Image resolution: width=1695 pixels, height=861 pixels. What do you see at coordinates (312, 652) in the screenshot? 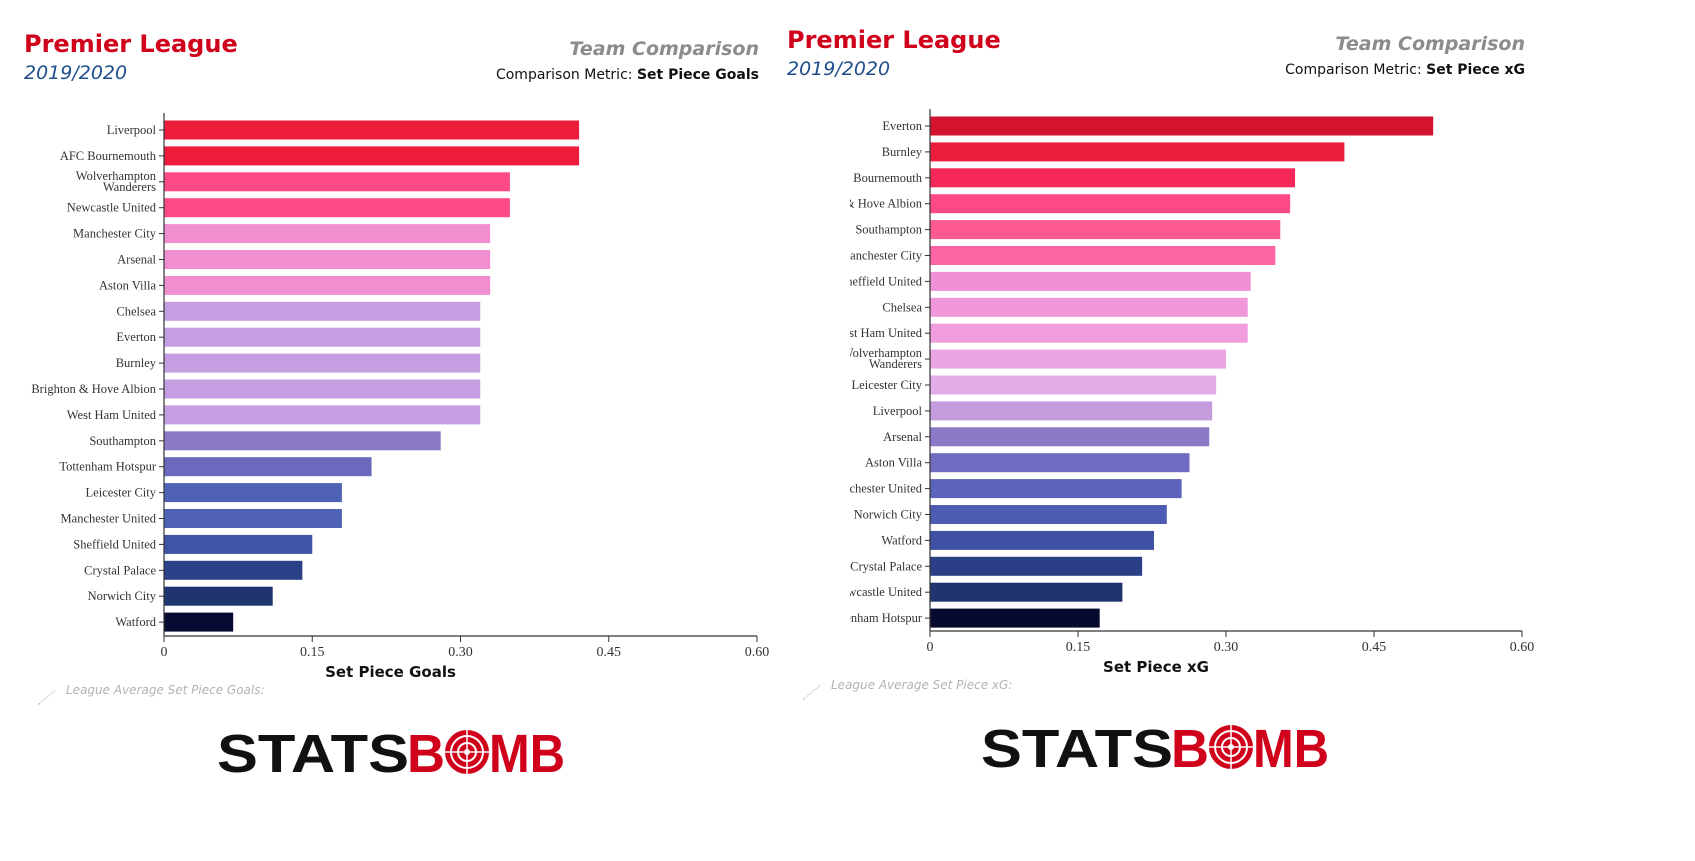
I see `x-tick-label: 0.15` at bounding box center [312, 652].